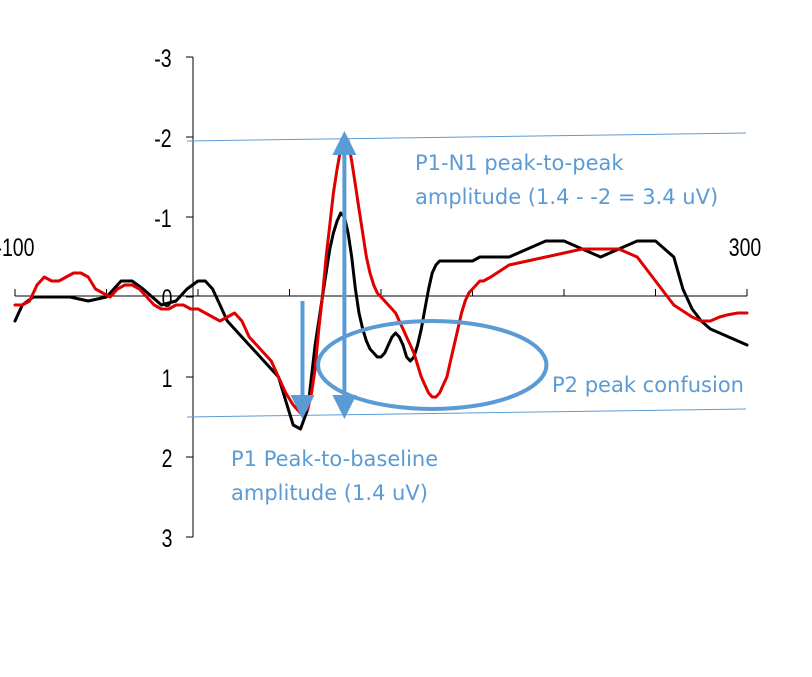 The image size is (812, 677). I want to click on x-tick-label-max: 300, so click(745, 248).